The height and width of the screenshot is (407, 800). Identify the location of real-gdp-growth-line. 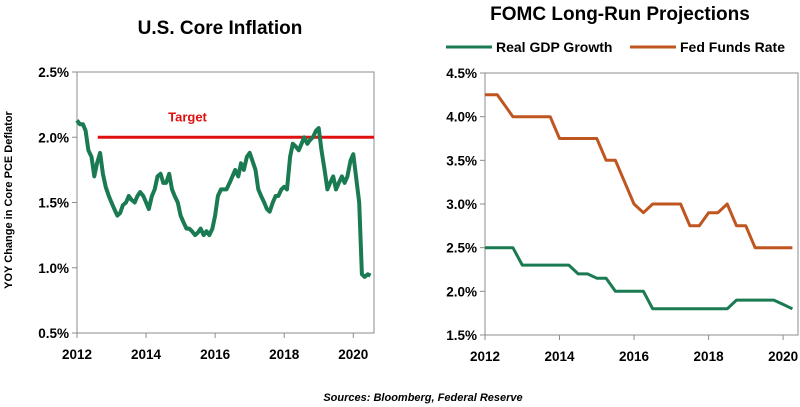
(639, 278).